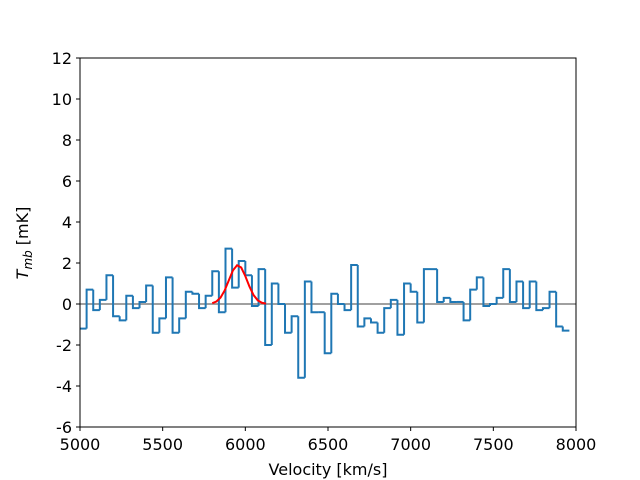 This screenshot has width=640, height=480. Describe the element at coordinates (67, 140) in the screenshot. I see `y-tick-label: 8` at that location.